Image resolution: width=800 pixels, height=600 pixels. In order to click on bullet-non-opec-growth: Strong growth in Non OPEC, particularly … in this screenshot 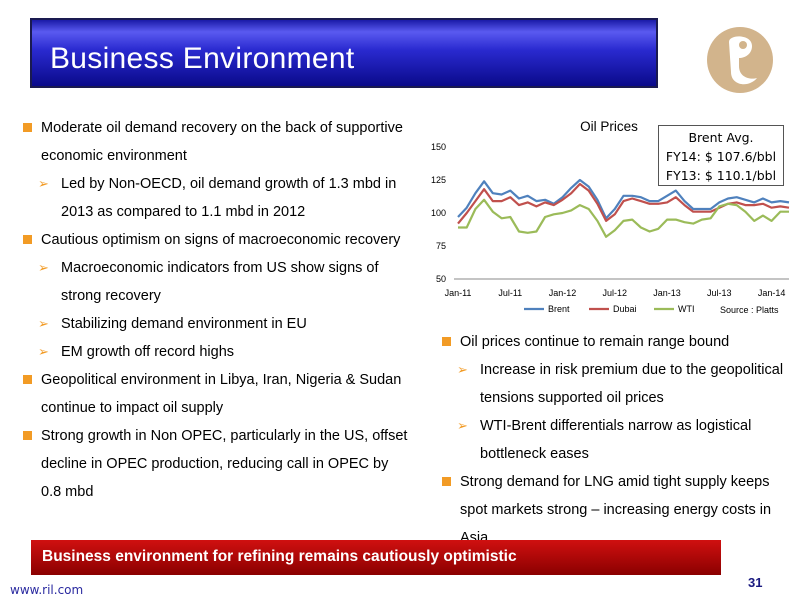, I will do `click(217, 464)`.